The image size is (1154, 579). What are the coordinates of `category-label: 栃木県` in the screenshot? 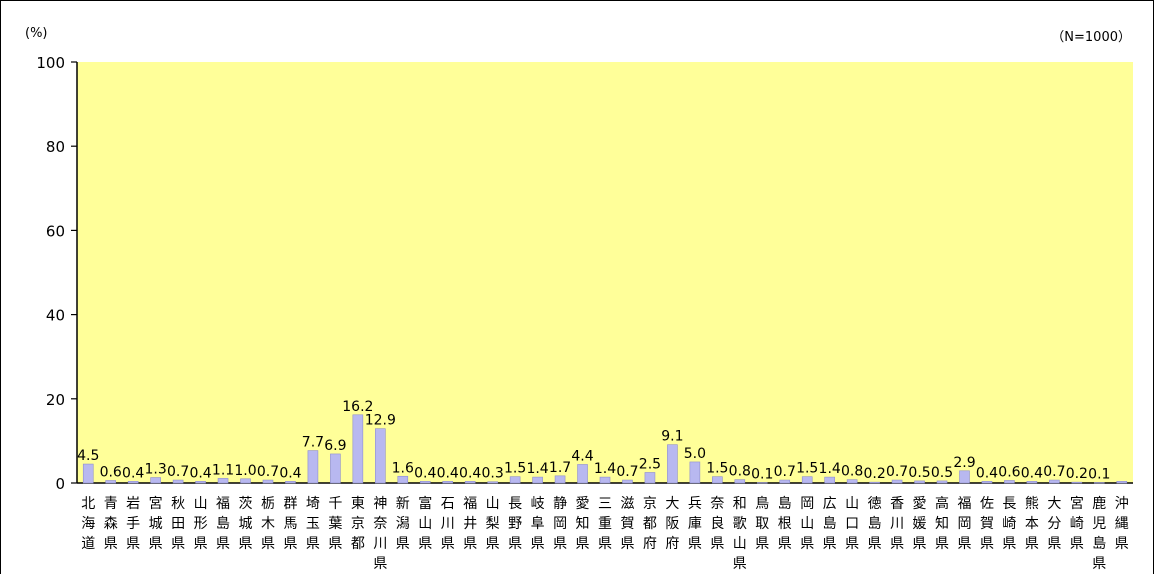 It's located at (268, 524).